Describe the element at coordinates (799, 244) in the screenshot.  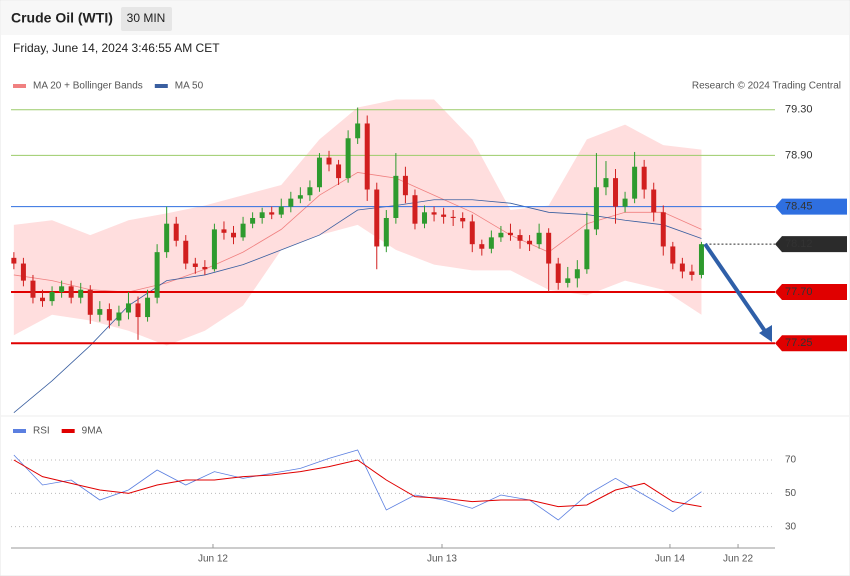
I see `level-label: 78.12` at that location.